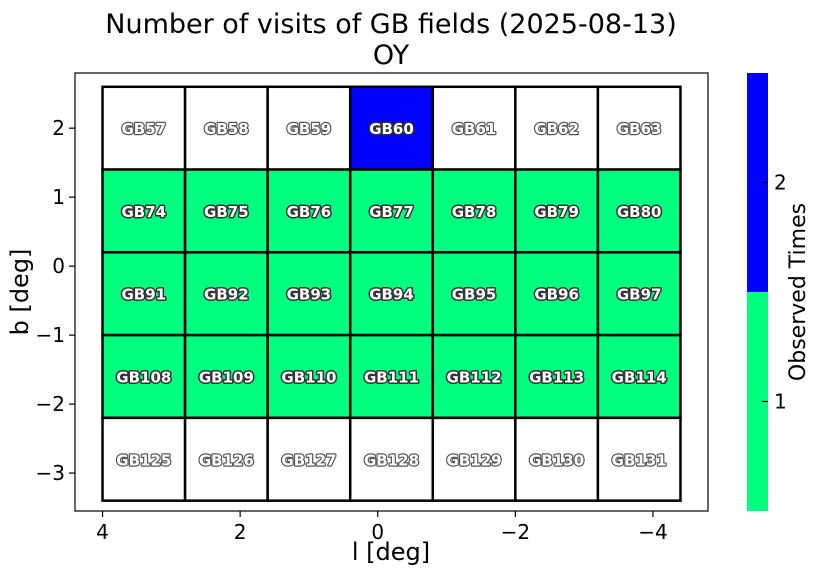 Image resolution: width=822 pixels, height=575 pixels. What do you see at coordinates (391, 552) in the screenshot?
I see `x-axis-label: l [deg]` at bounding box center [391, 552].